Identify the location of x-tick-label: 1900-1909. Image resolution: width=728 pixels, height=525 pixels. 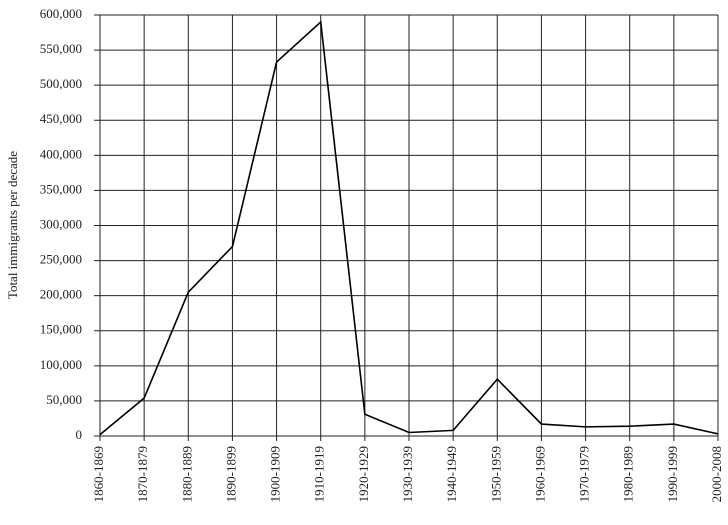
(275, 474).